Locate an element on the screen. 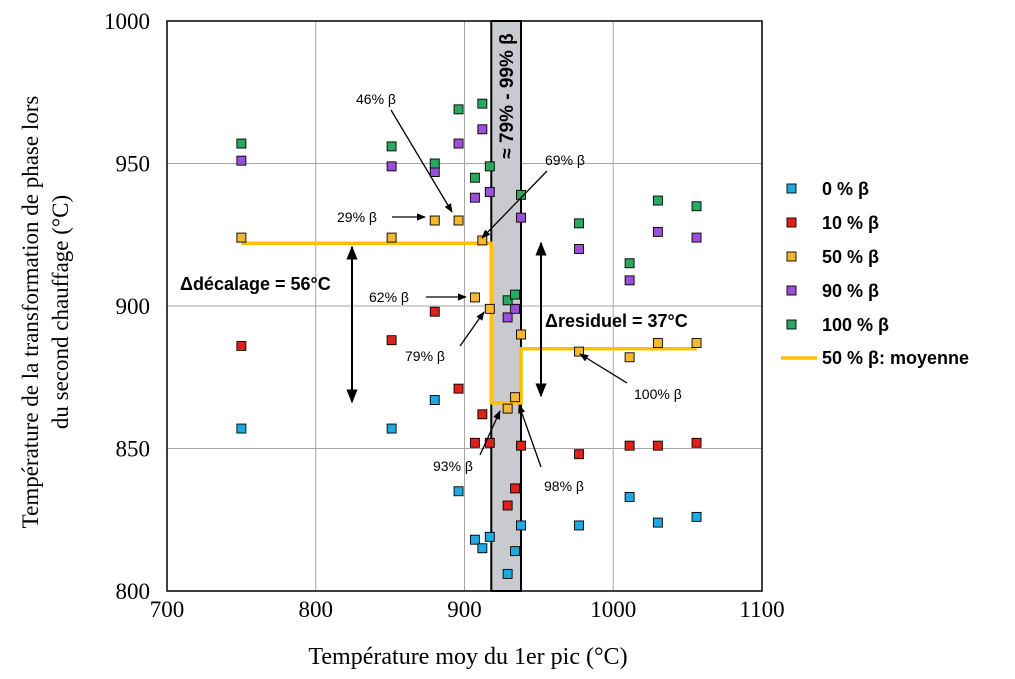 This screenshot has width=1015, height=679. x-tick-label: 900 is located at coordinates (464, 609).